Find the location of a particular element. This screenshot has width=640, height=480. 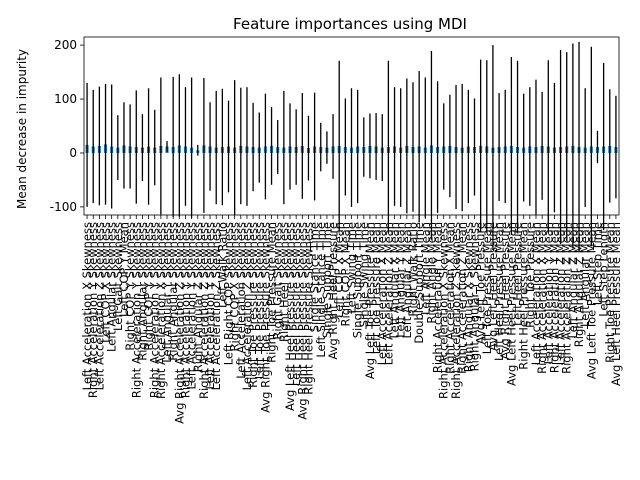

x-tick-label: Left Heel Pressure Mean is located at coordinates (499, 291).